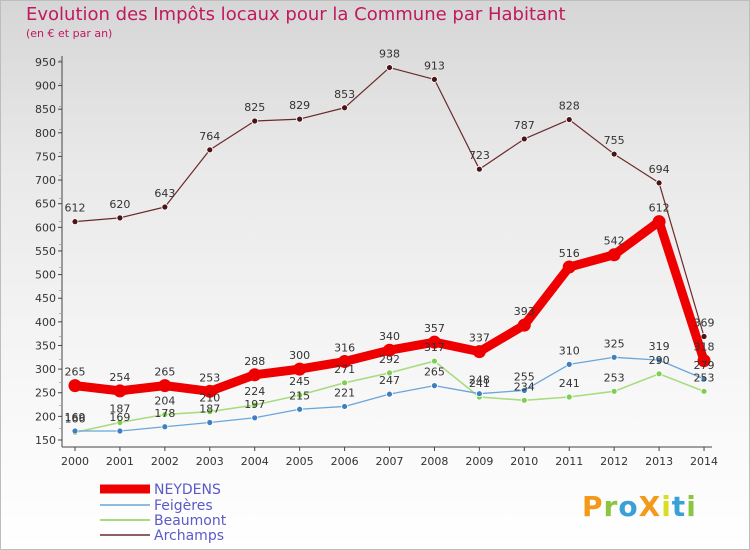 Image resolution: width=750 pixels, height=550 pixels. I want to click on data-label: 271, so click(344, 369).